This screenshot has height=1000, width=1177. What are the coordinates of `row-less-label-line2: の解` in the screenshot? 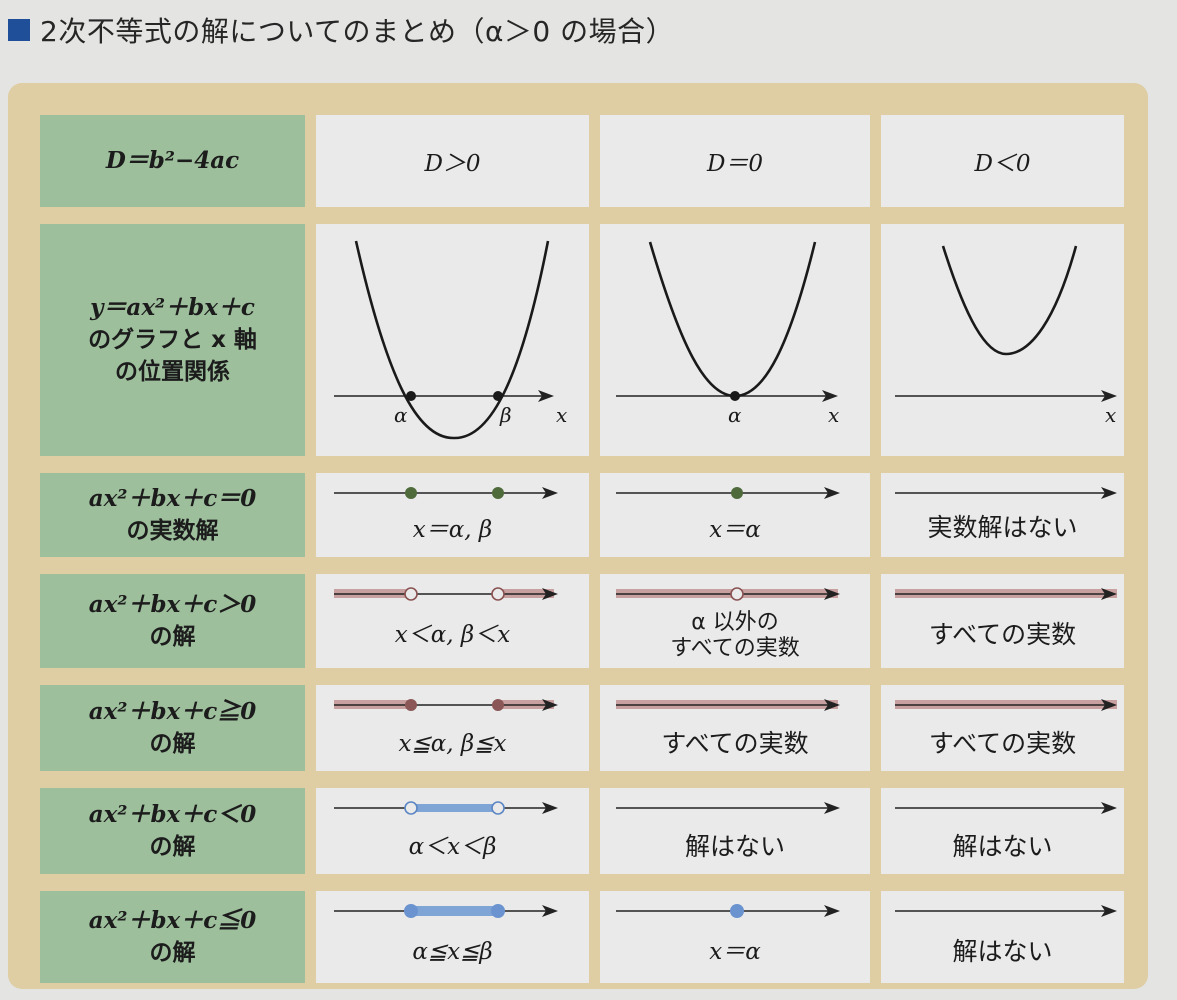 It's located at (172, 847).